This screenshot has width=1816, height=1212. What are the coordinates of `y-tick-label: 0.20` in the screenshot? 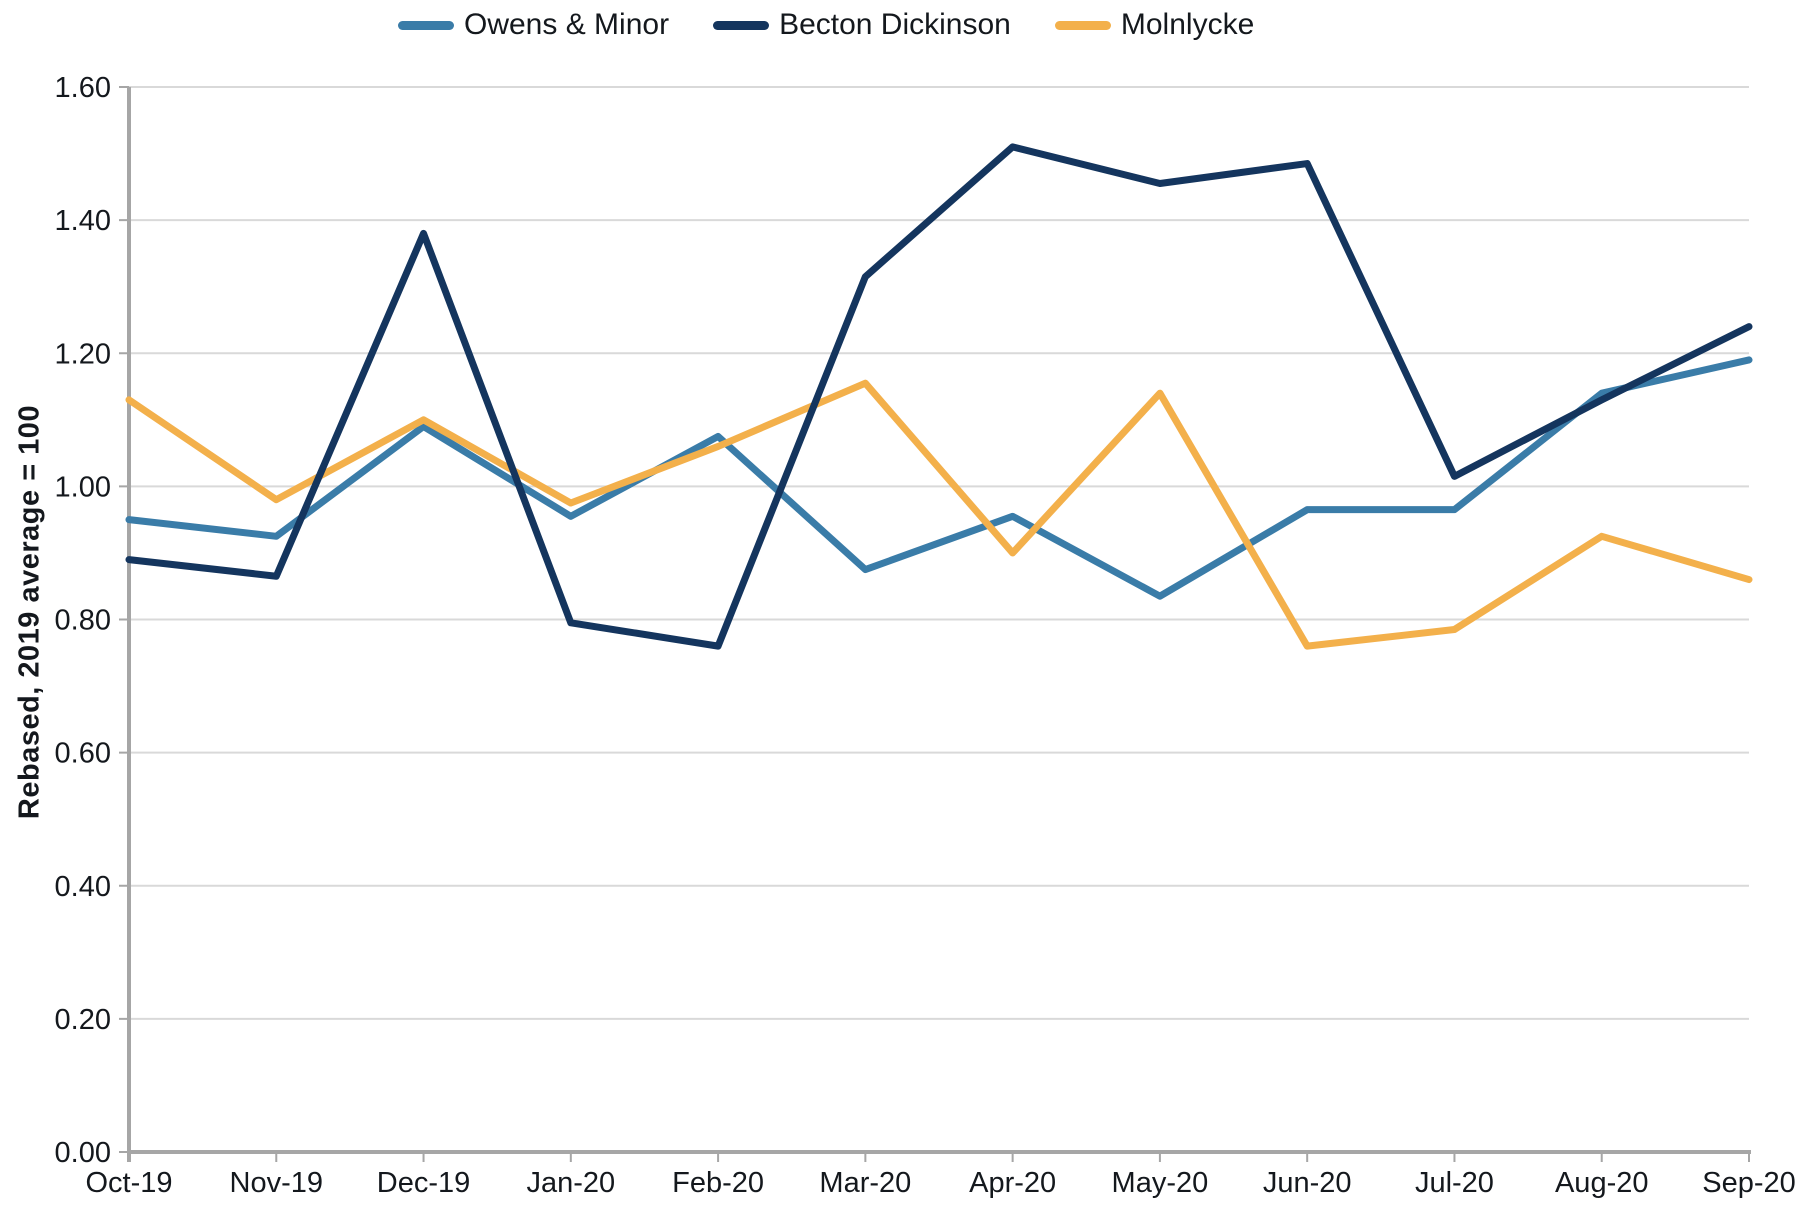 It's located at (83, 1020).